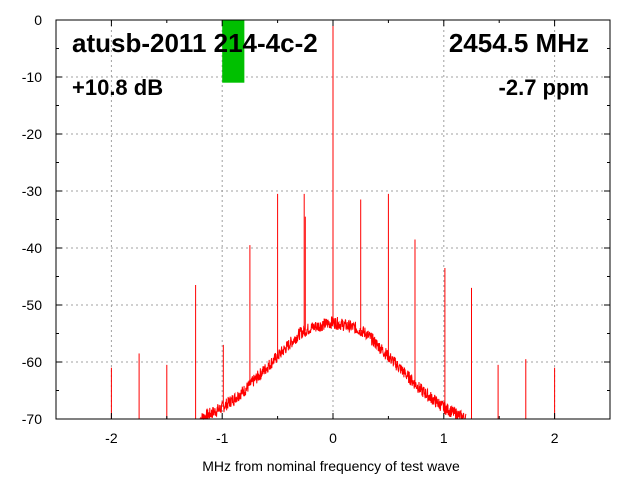 The height and width of the screenshot is (485, 640). What do you see at coordinates (117, 87) in the screenshot?
I see `gain-label: +10.8 dB` at bounding box center [117, 87].